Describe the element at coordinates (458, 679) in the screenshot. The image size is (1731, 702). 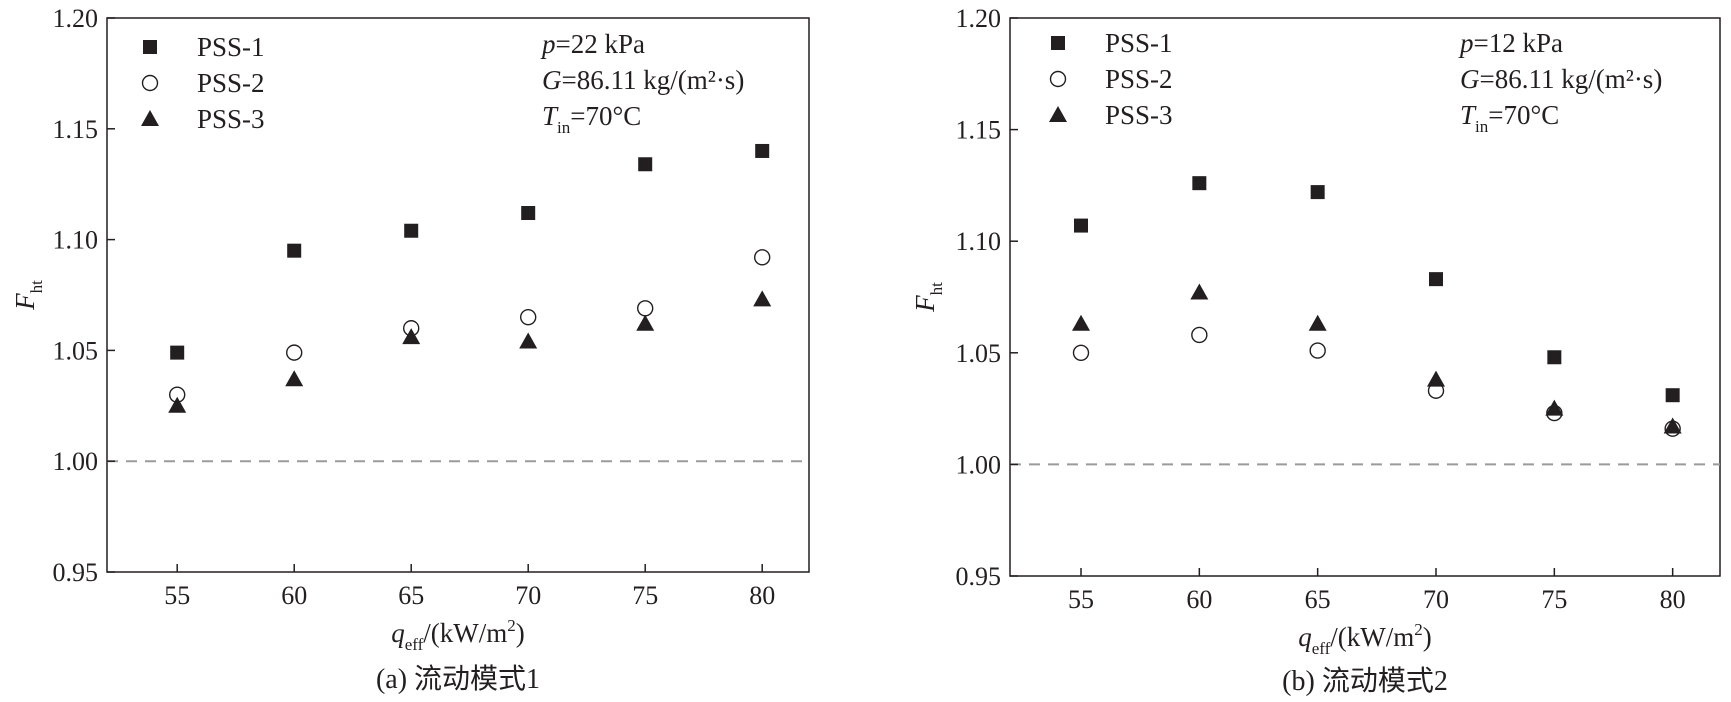
I see `panel-caption: (a) 流动模式1` at that location.